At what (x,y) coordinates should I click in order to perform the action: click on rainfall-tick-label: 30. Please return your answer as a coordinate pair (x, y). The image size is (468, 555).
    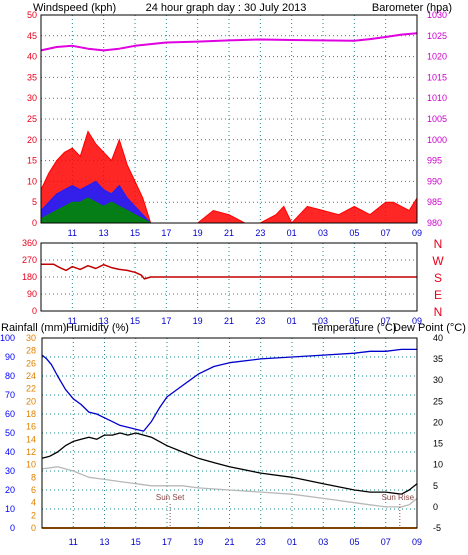
    Looking at the image, I should click on (31, 338).